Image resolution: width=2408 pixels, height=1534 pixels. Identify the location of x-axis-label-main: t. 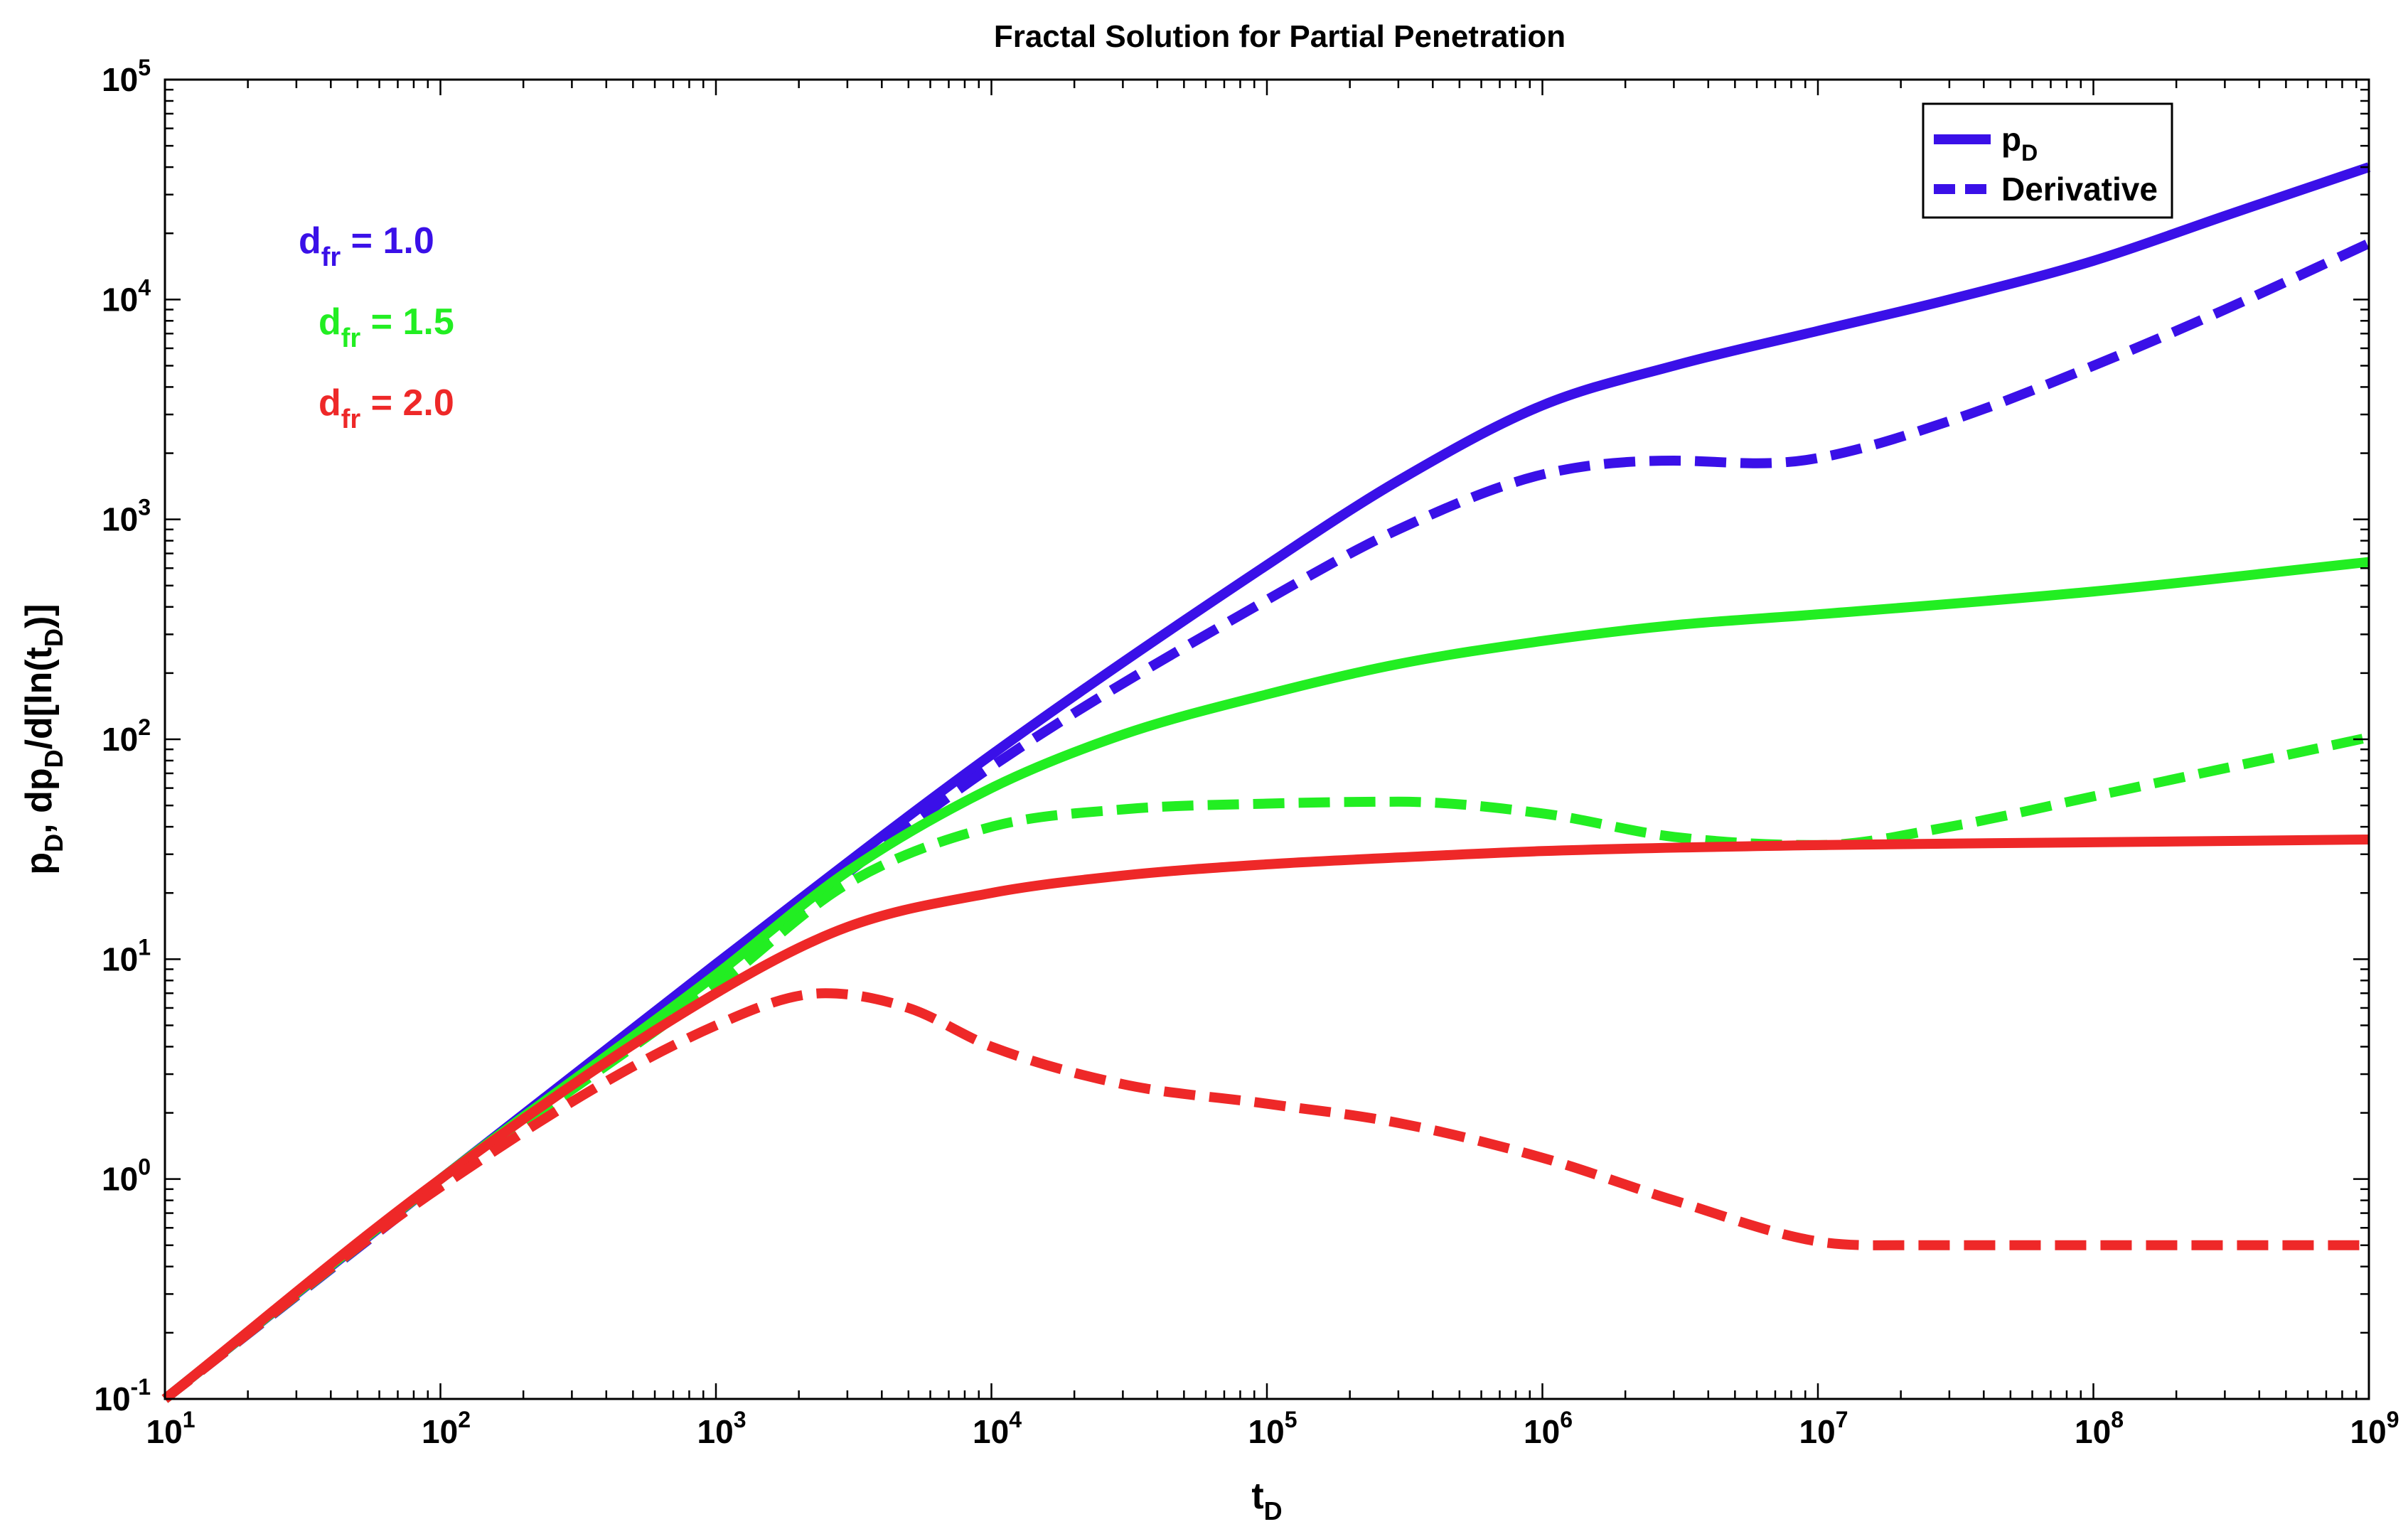
(1257, 1496).